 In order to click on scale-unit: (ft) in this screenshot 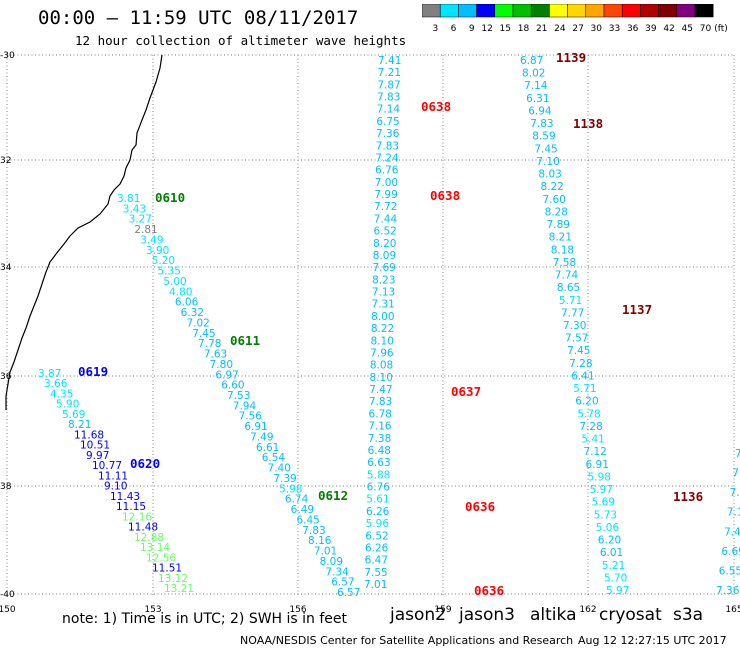, I will do `click(721, 28)`.